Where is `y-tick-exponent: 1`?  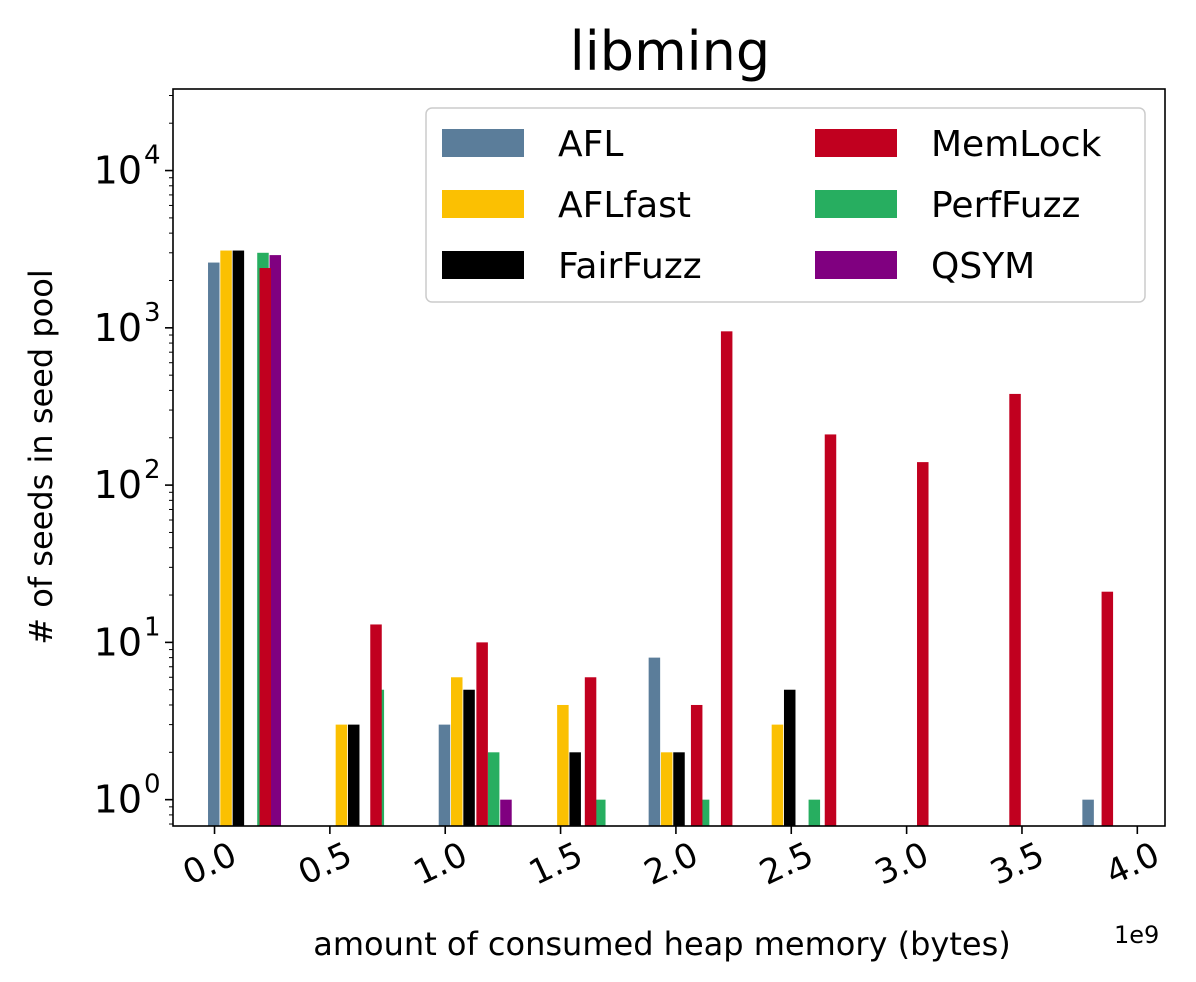 y-tick-exponent: 1 is located at coordinates (152, 627).